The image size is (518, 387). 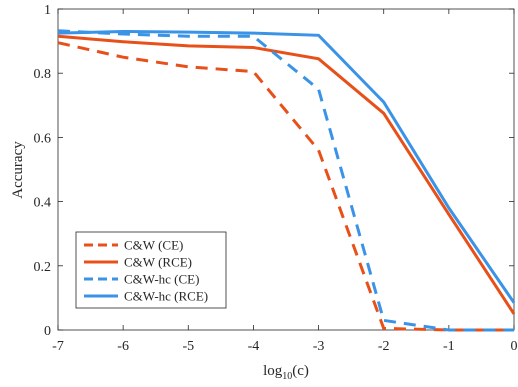 I want to click on x-axis-label-main: log, so click(x=273, y=371).